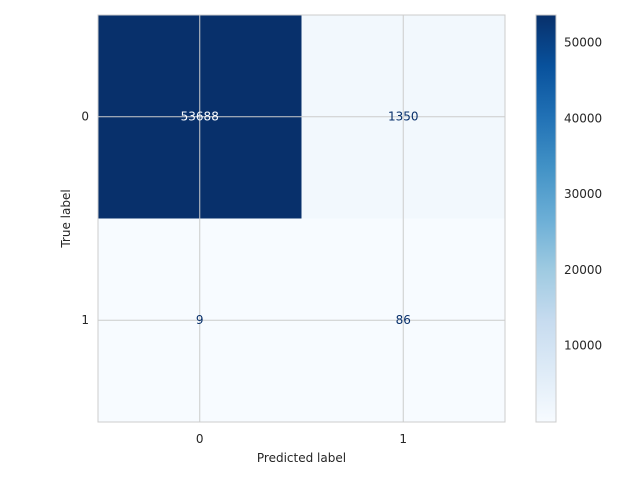 This screenshot has width=640, height=484. I want to click on colorbar-tick-label-2: 30000, so click(583, 194).